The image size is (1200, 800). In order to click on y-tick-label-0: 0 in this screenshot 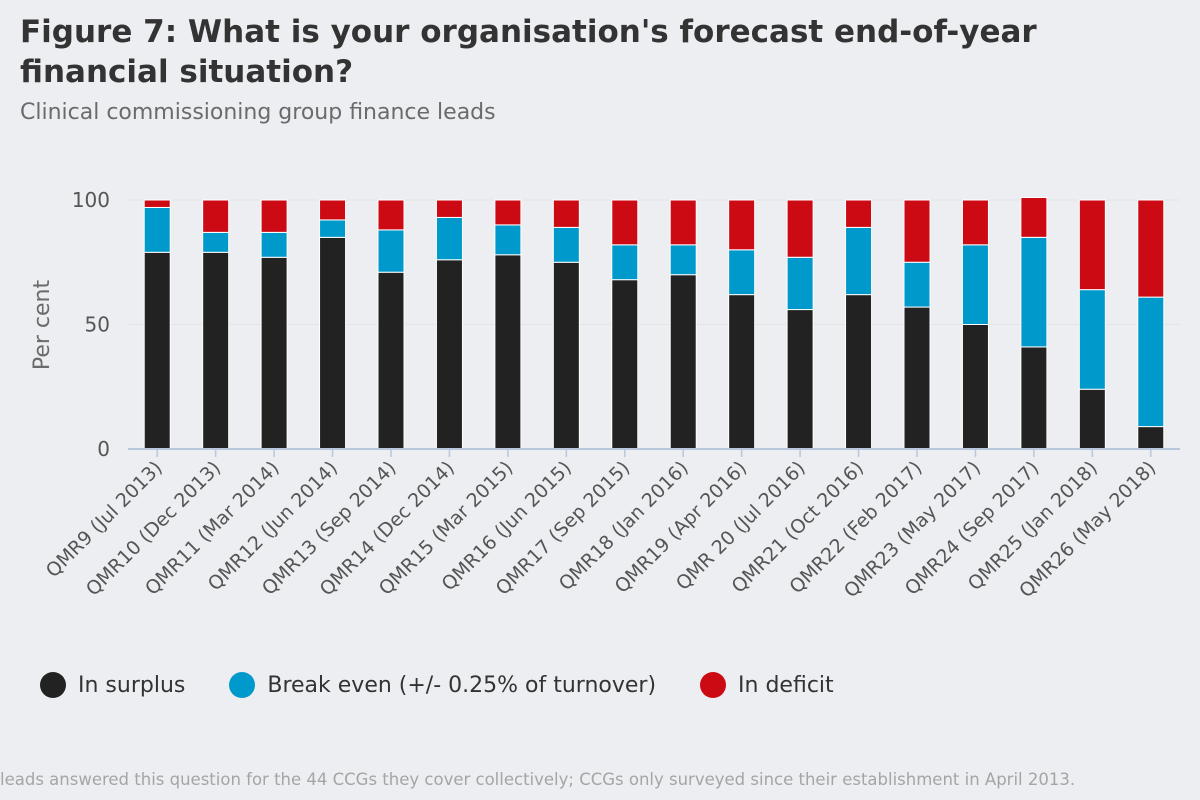, I will do `click(103, 449)`.